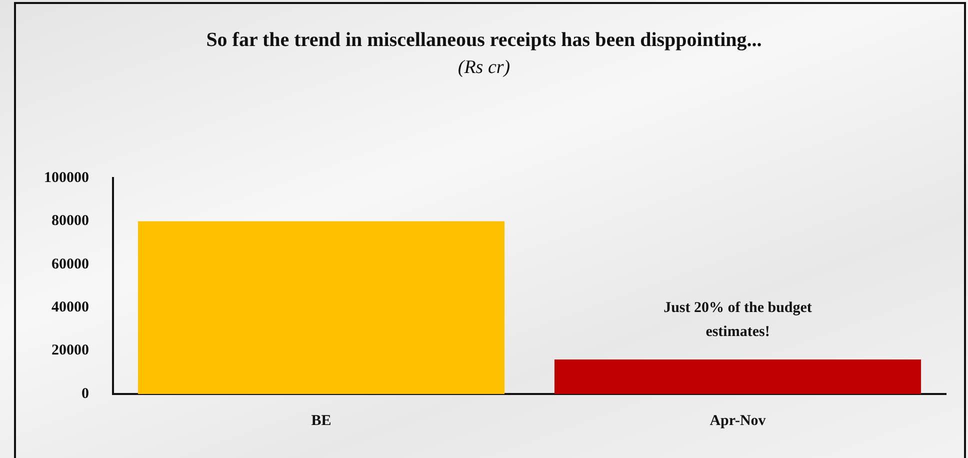 The height and width of the screenshot is (458, 968). I want to click on x-tick-label: BE, so click(321, 420).